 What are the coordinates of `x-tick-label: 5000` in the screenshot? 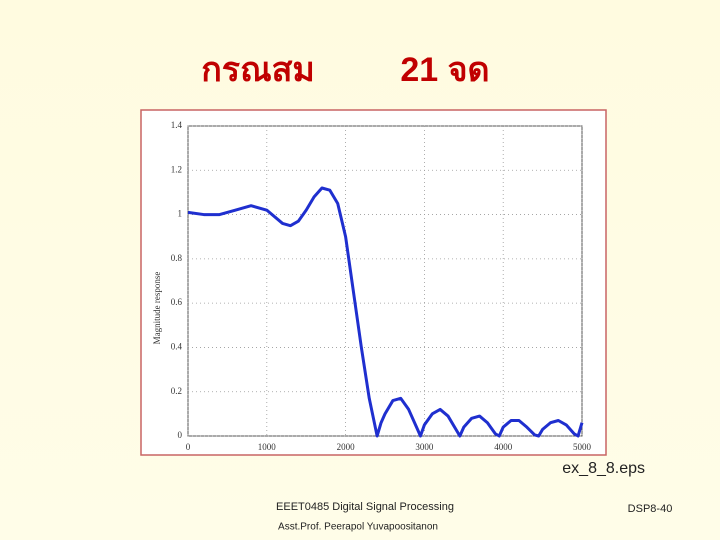 It's located at (582, 447).